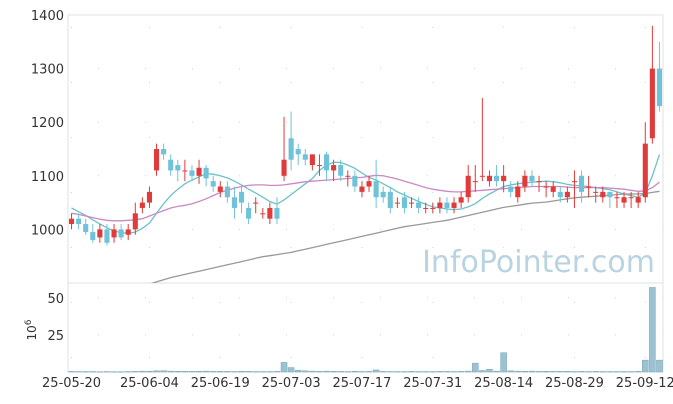 The height and width of the screenshot is (404, 673). I want to click on volume-unit-label: 106, so click(31, 329).